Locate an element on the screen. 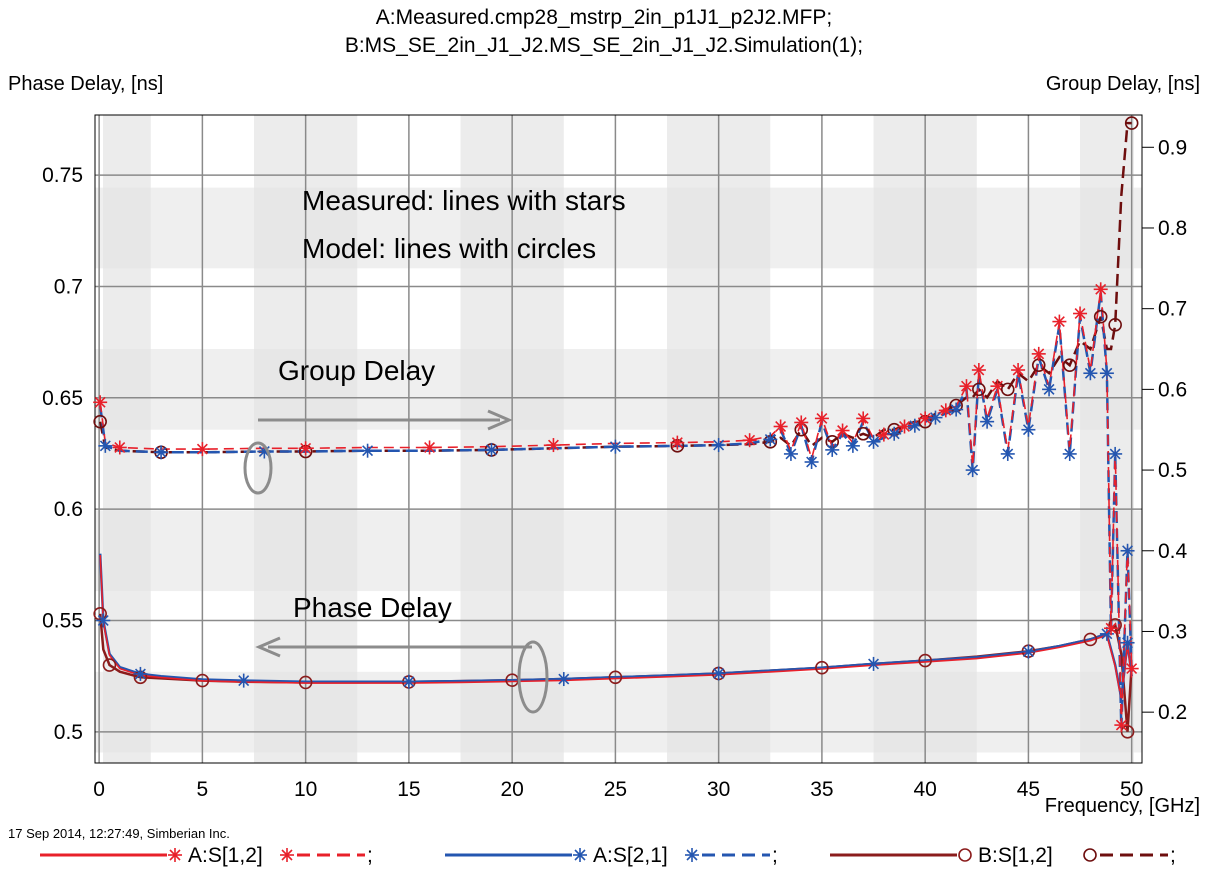 The height and width of the screenshot is (879, 1208). y-right-tick-label: 0.5 is located at coordinates (1172, 470).